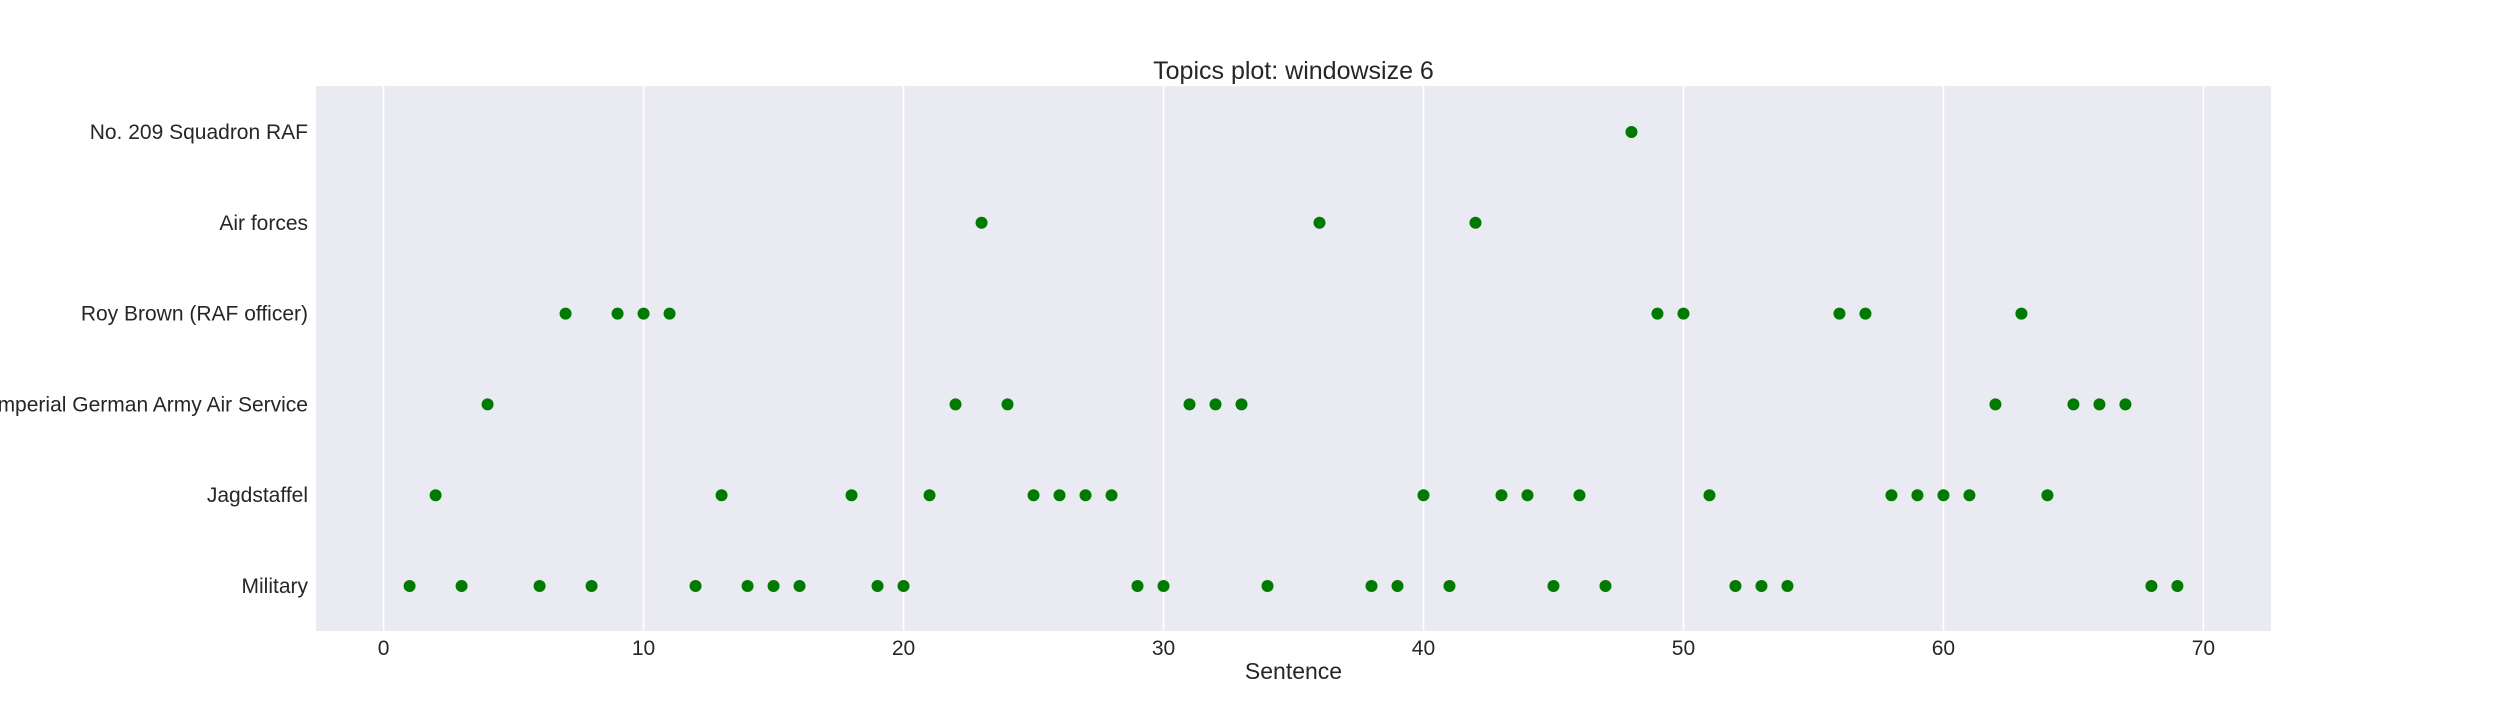 This screenshot has height=720, width=2520. Describe the element at coordinates (643, 648) in the screenshot. I see `x-tick-label: 10` at that location.